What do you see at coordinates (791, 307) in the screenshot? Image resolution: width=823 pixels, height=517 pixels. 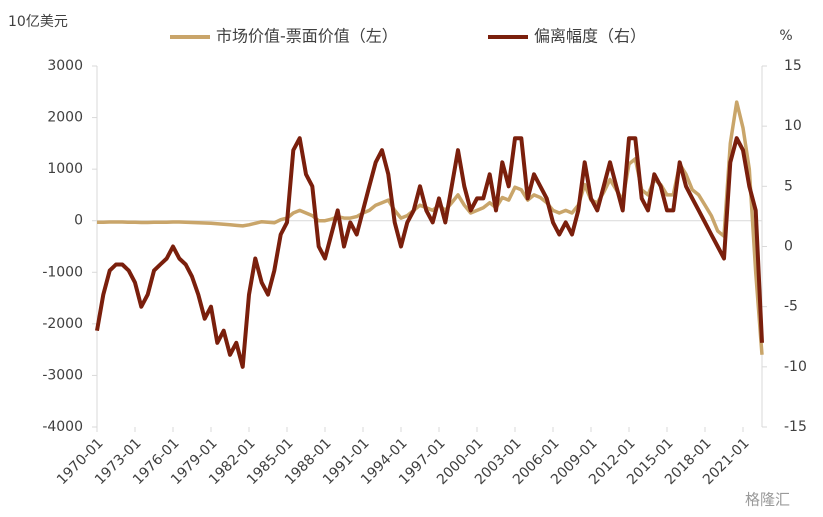 I see `y2-tick-label: -5` at bounding box center [791, 307].